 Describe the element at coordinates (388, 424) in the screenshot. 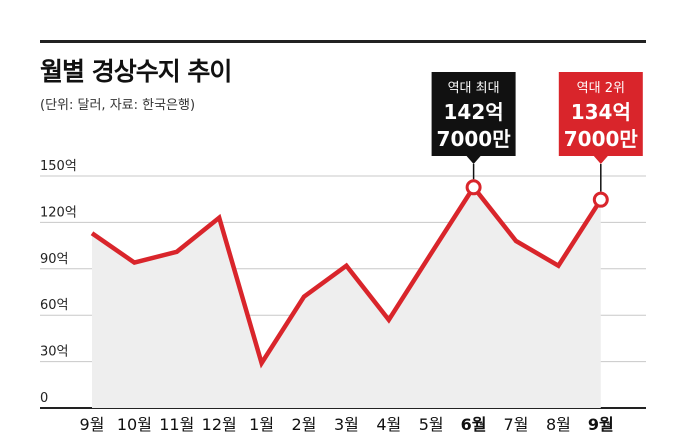

I see `x-tick-label: 4월` at that location.